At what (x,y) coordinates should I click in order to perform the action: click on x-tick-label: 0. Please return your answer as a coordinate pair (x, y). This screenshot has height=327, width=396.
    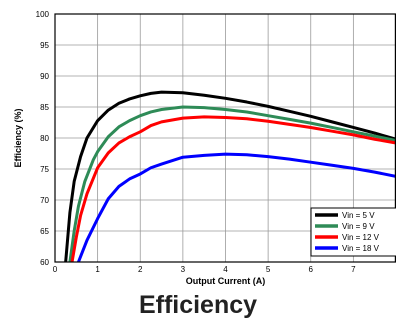
    Looking at the image, I should click on (55, 269).